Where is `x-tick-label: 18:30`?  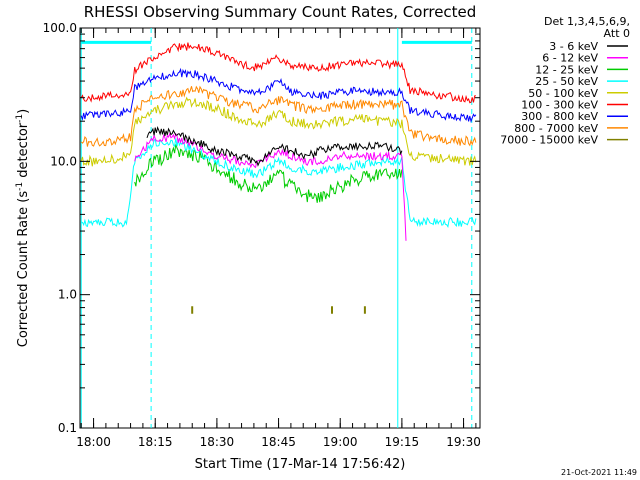 x-tick-label: 18:30 is located at coordinates (217, 442).